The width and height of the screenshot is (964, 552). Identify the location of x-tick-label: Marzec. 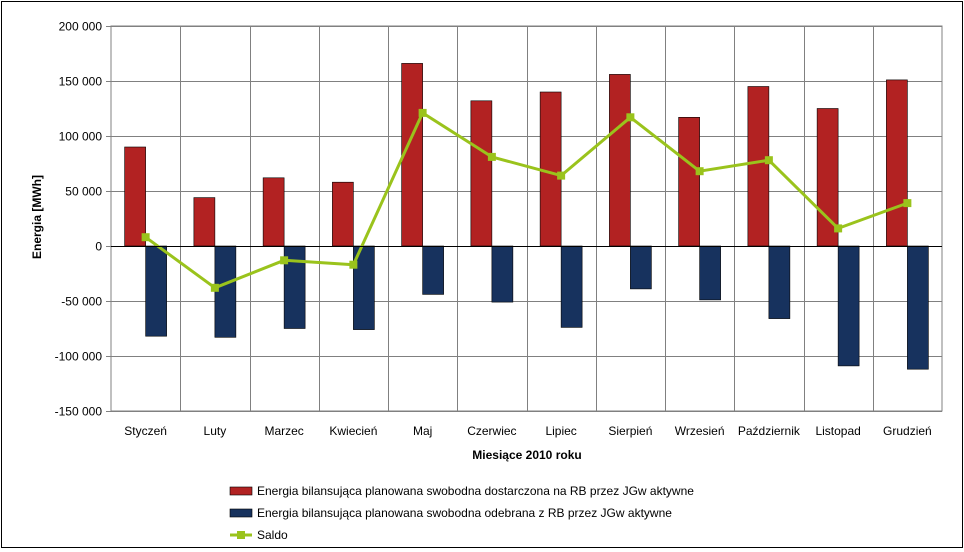
(283, 431).